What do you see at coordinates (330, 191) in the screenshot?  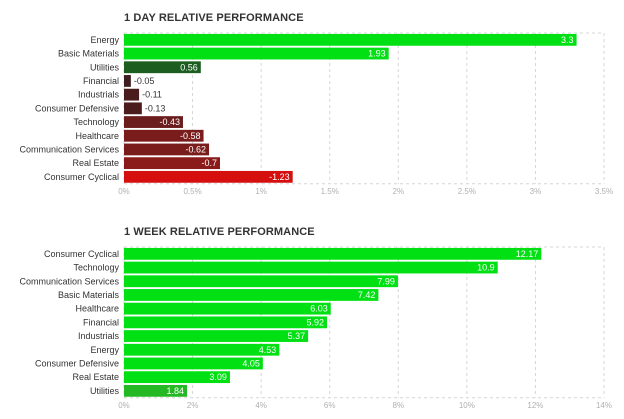 I see `x-tick-label: 1.5%` at bounding box center [330, 191].